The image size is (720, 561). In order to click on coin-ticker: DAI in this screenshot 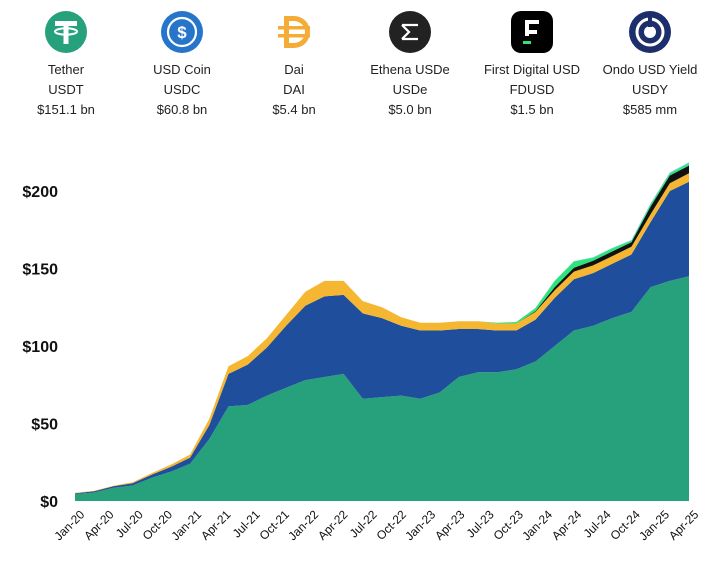, I will do `click(294, 89)`.